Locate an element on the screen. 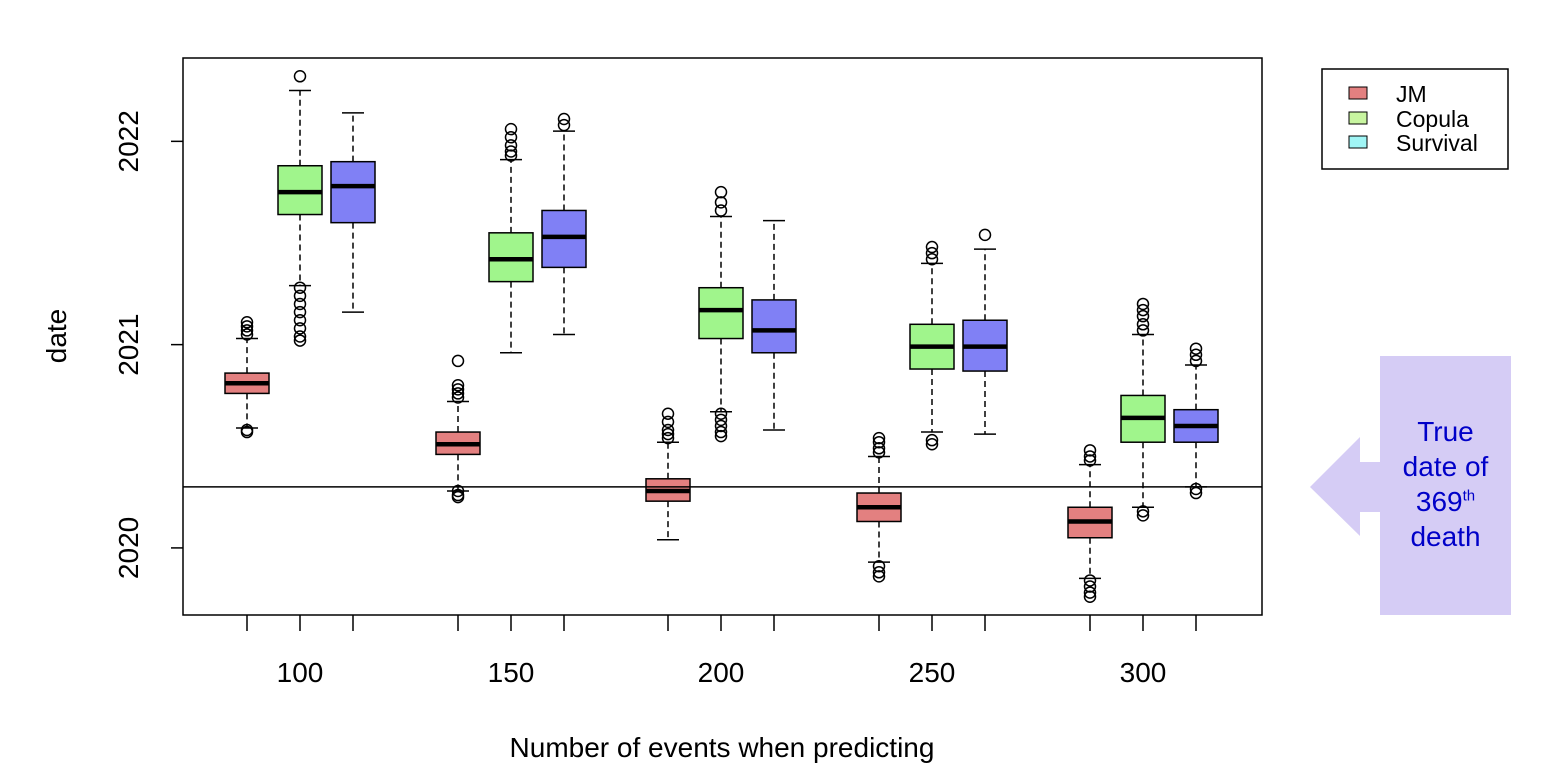 The width and height of the screenshot is (1548, 776). callout-ordinal: 369 is located at coordinates (1439, 501).